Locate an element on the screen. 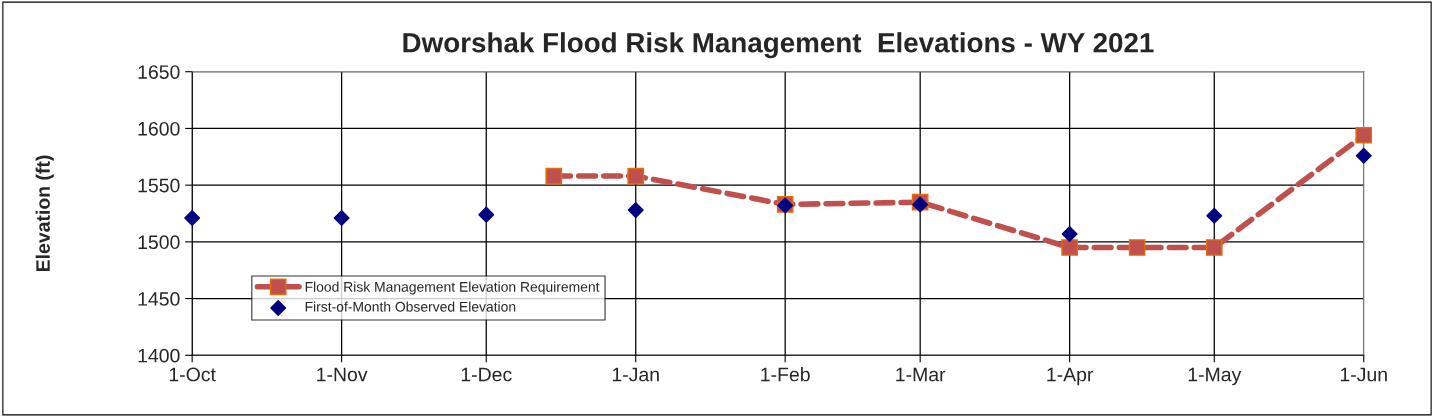 This screenshot has width=1434, height=417. x-tick-label: 1-Jan is located at coordinates (635, 374).